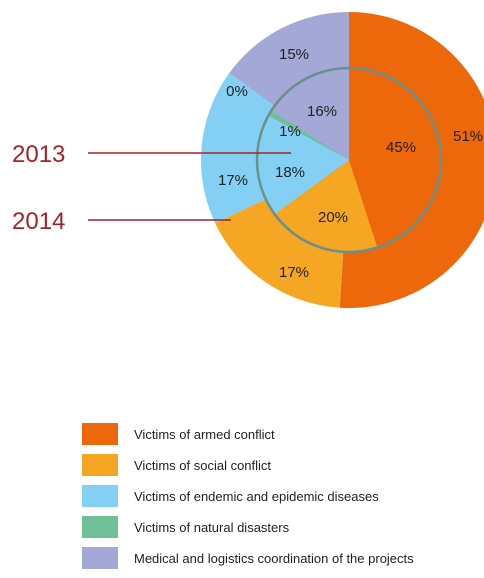 This screenshot has width=484, height=578. What do you see at coordinates (212, 527) in the screenshot?
I see `legend-label: Victims of natural disasters` at bounding box center [212, 527].